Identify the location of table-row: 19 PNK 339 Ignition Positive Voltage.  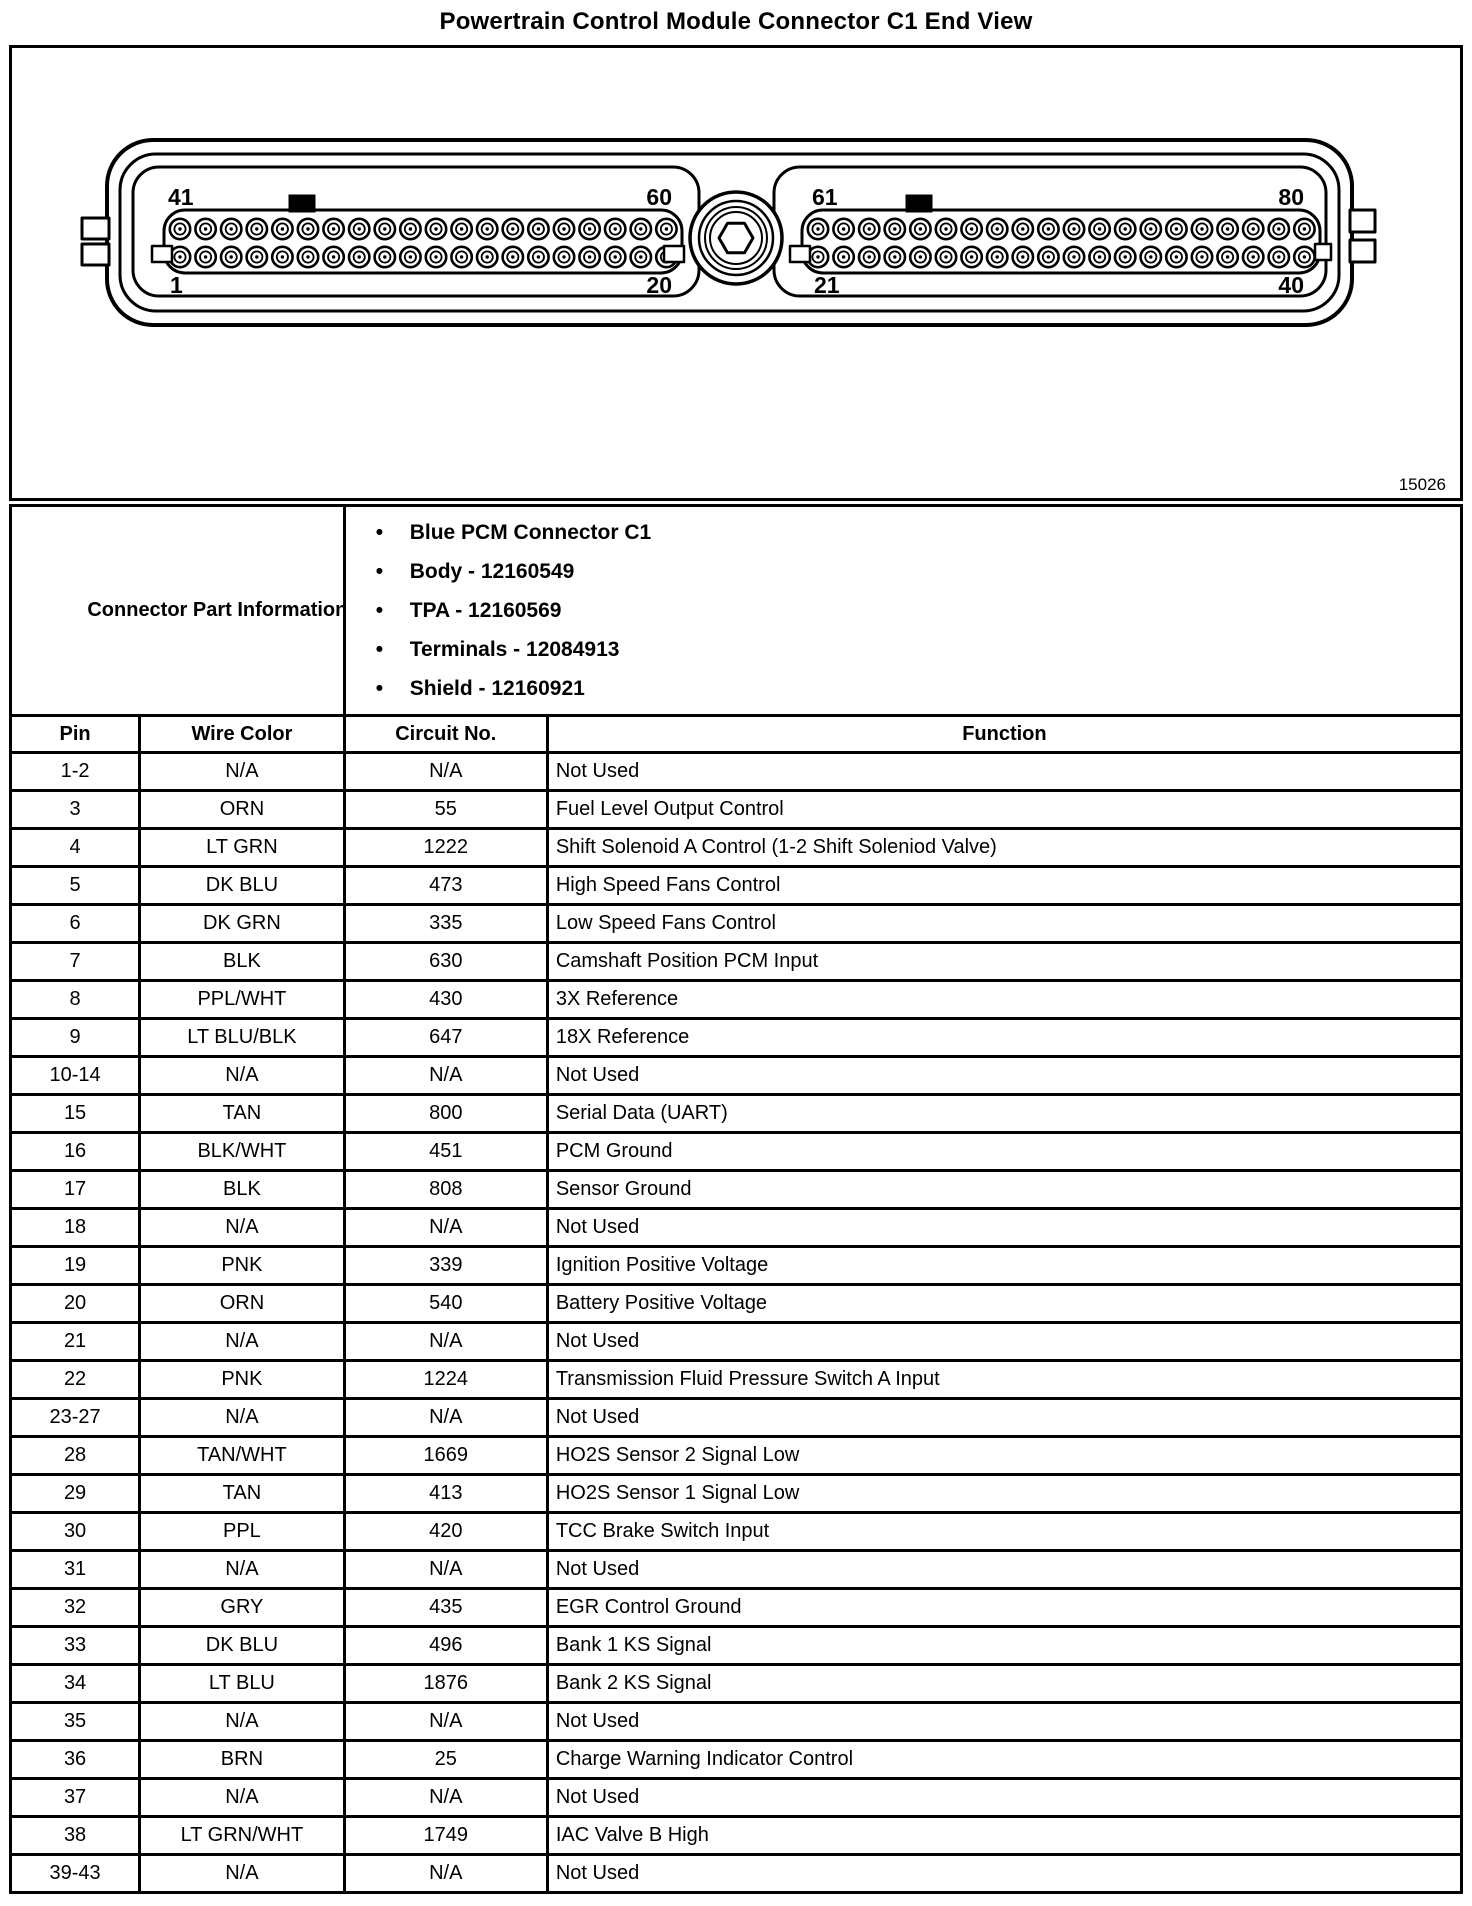
(736, 1265).